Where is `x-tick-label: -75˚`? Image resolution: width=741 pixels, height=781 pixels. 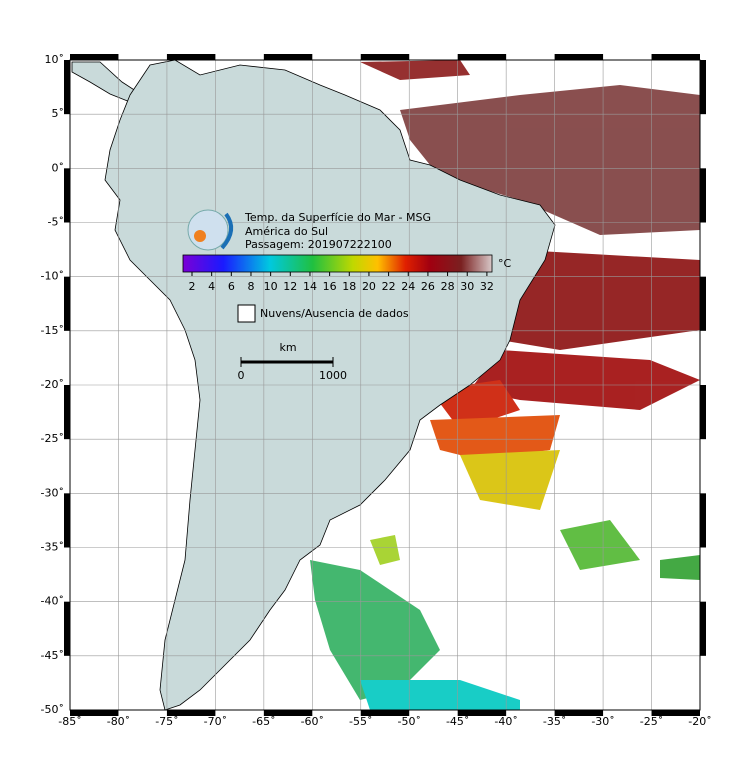
x-tick-label: -75˚ is located at coordinates (166, 721).